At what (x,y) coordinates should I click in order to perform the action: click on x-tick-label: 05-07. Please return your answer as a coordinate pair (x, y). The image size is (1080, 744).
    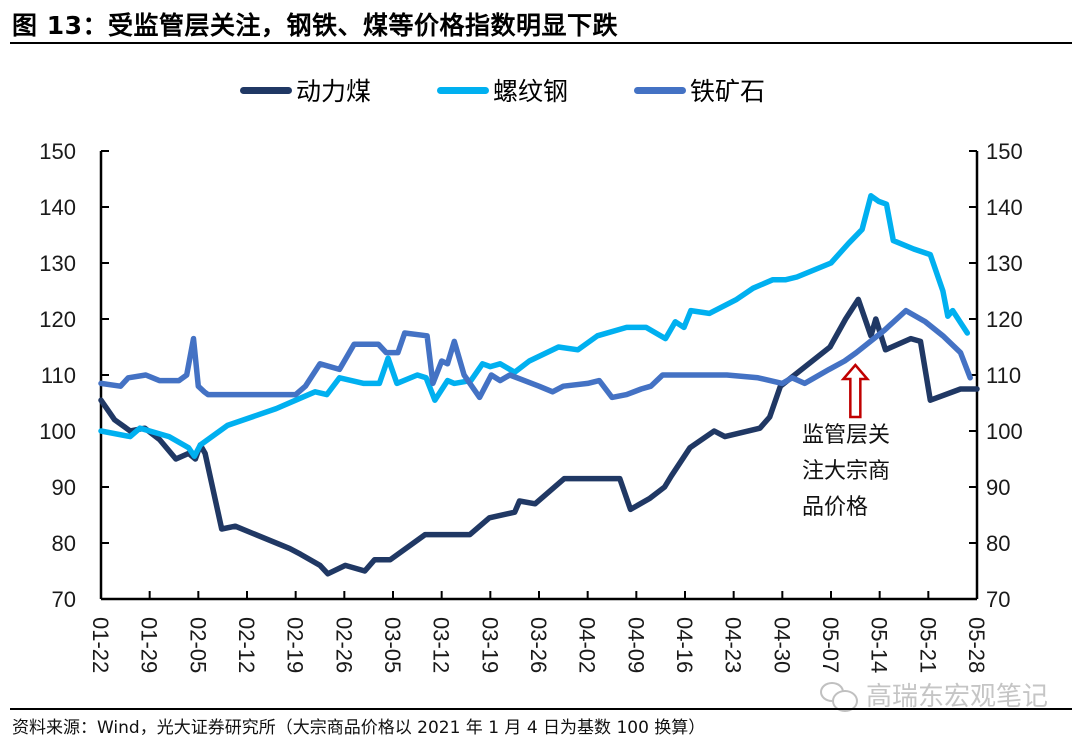
    Looking at the image, I should click on (830, 645).